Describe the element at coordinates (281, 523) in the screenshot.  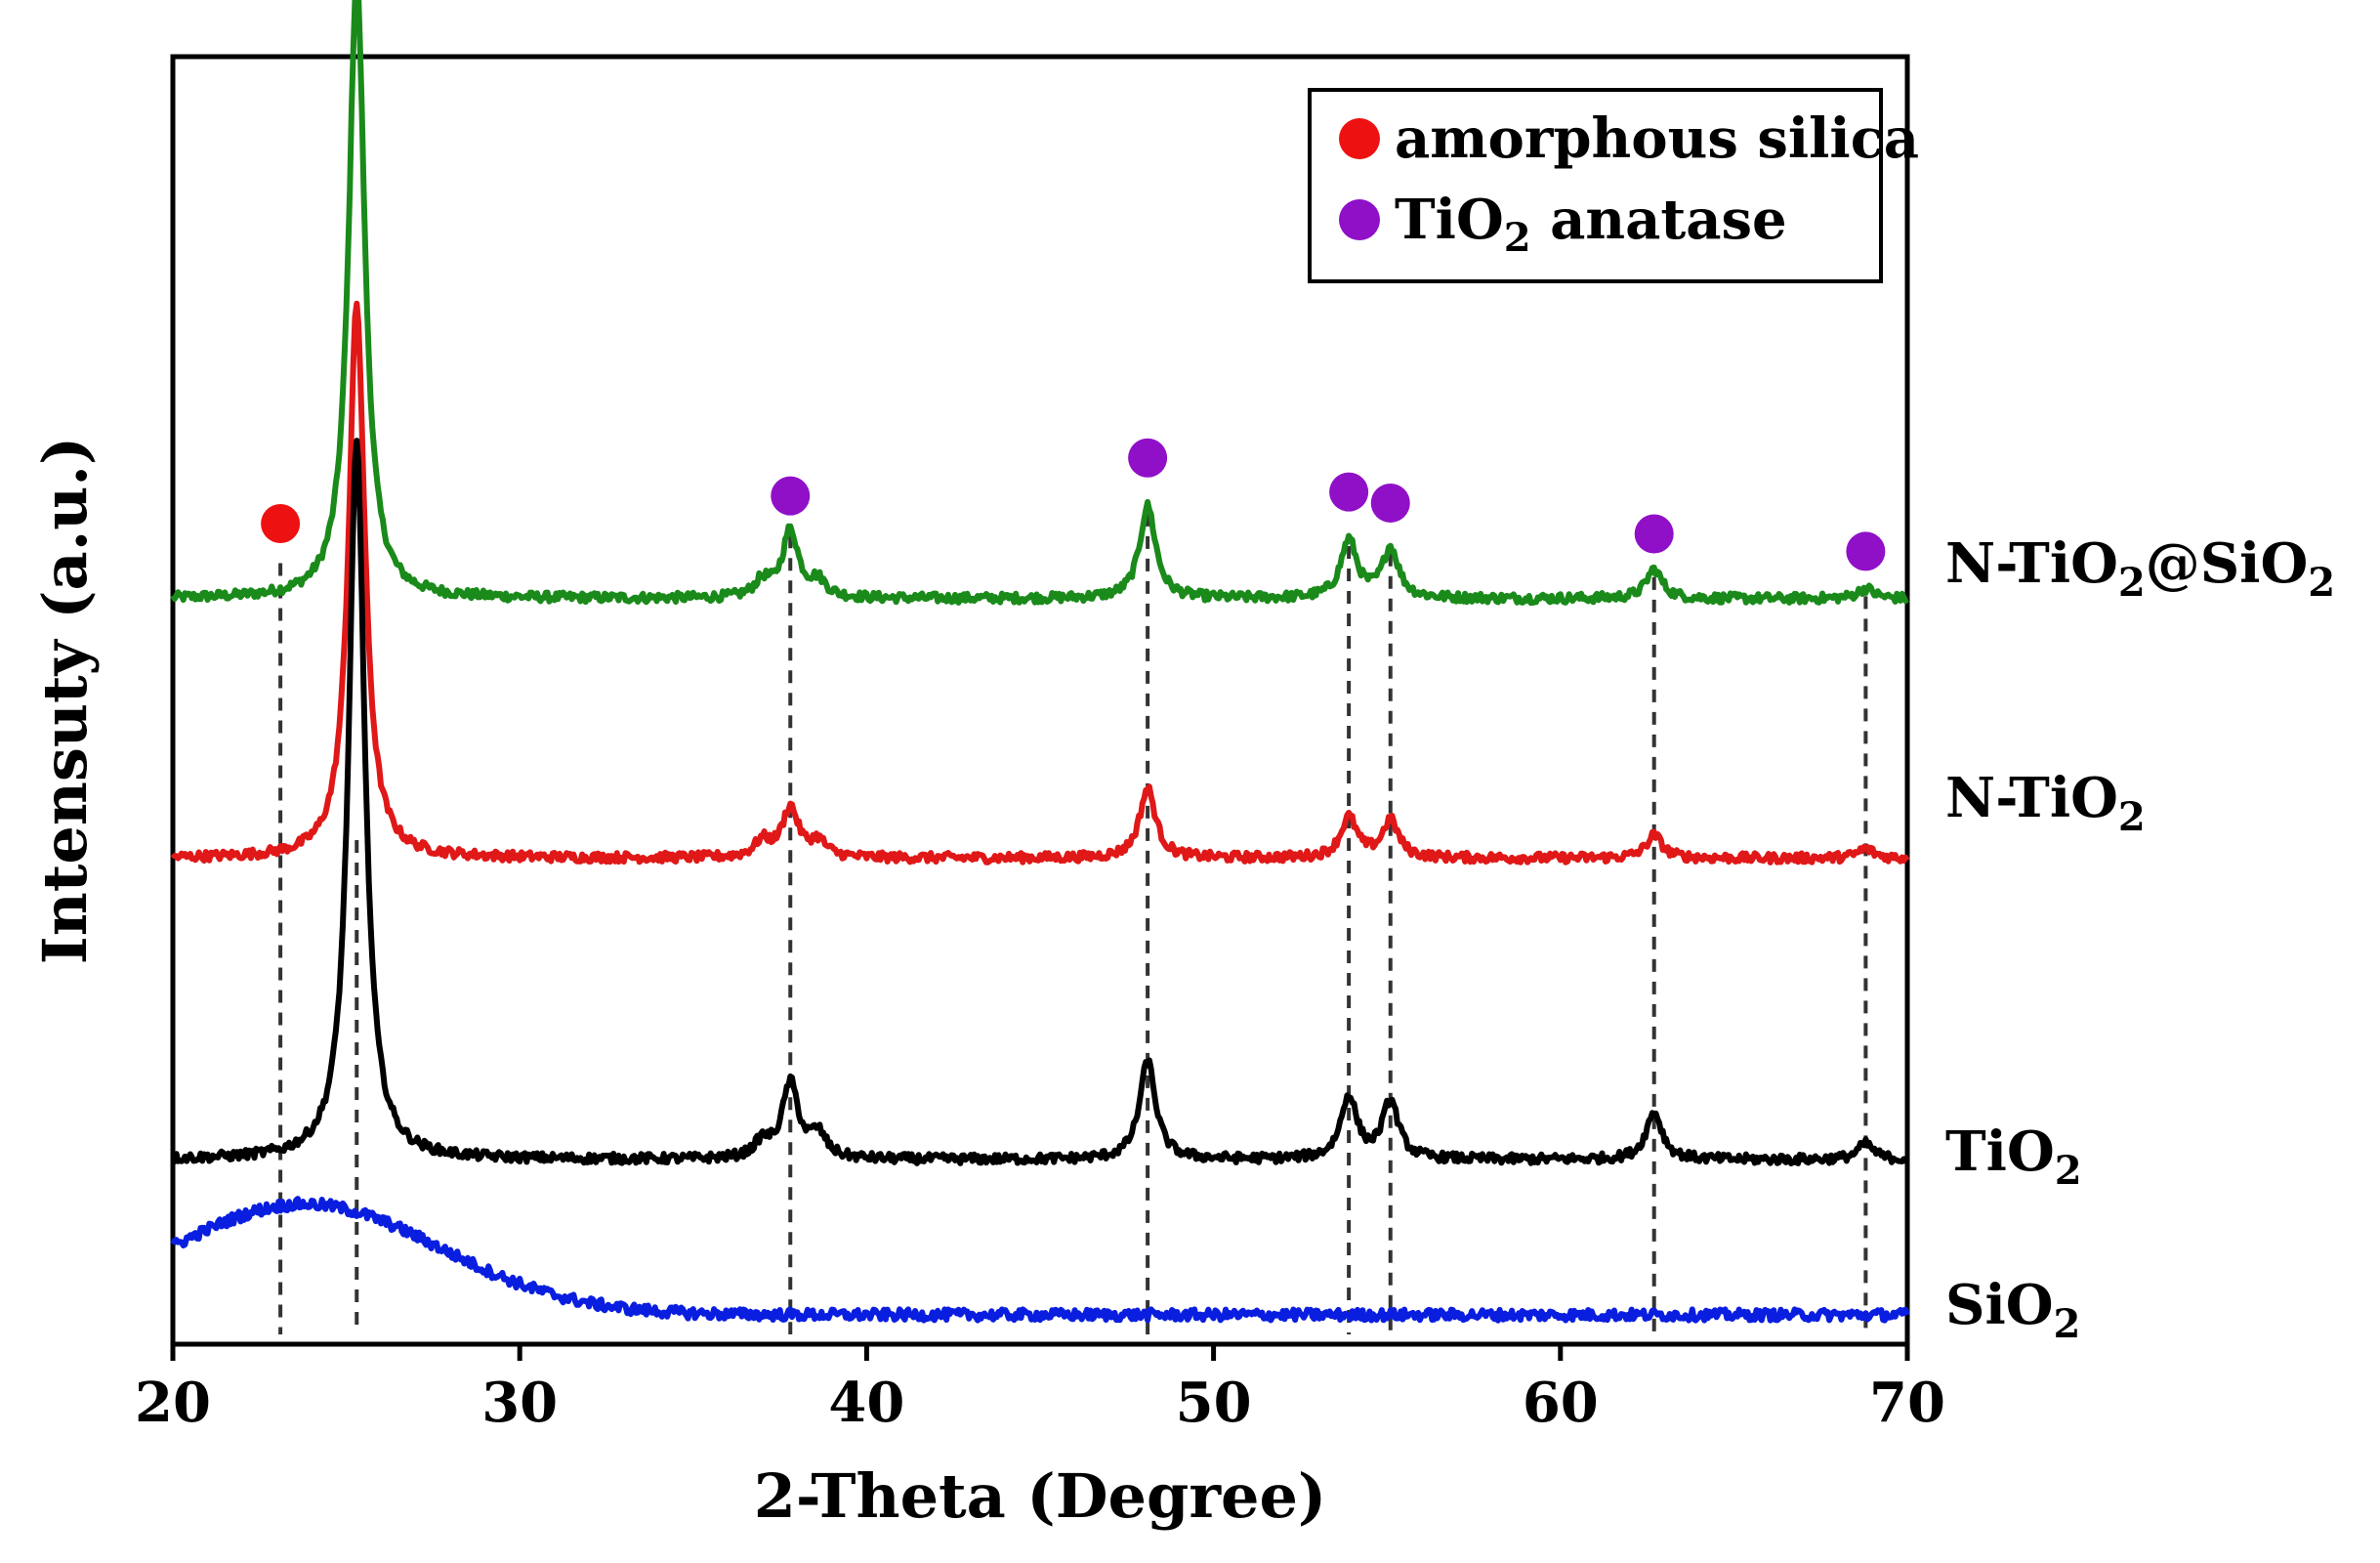
I see `silica-marker` at that location.